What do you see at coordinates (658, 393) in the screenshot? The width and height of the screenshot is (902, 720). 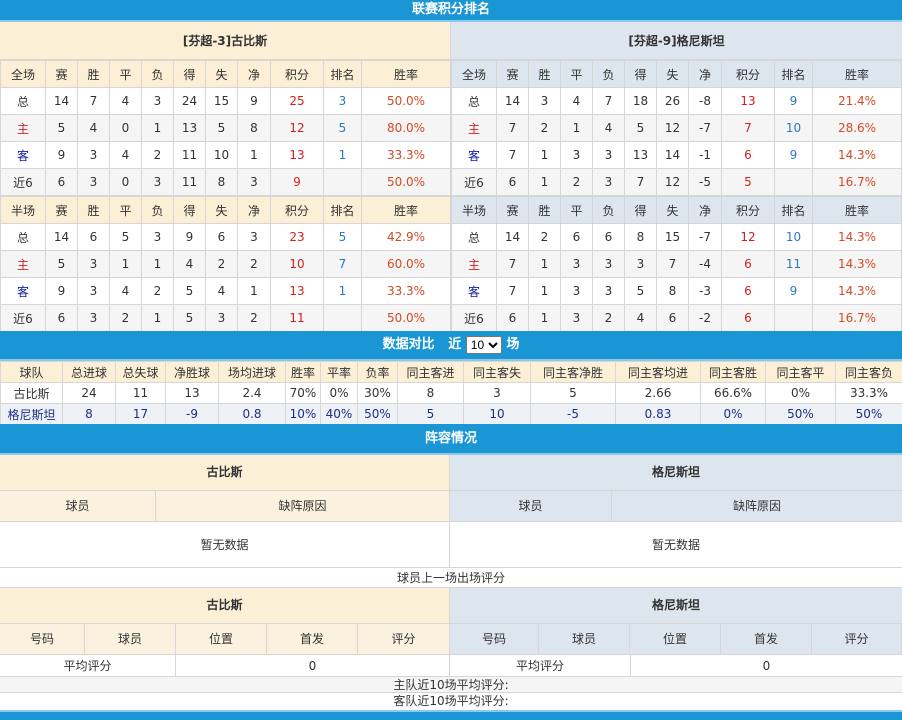 I see `compare-cell: 2.66` at bounding box center [658, 393].